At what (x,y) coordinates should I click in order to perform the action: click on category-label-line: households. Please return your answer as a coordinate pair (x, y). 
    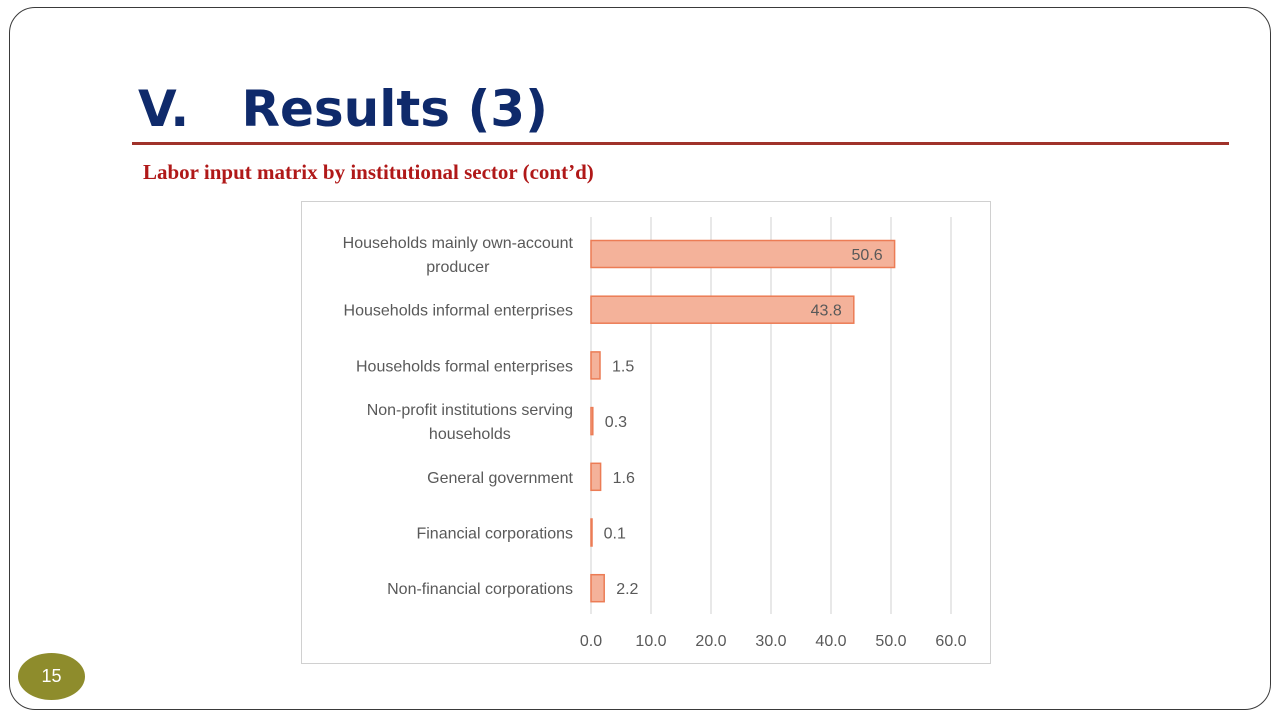
    Looking at the image, I should click on (470, 434).